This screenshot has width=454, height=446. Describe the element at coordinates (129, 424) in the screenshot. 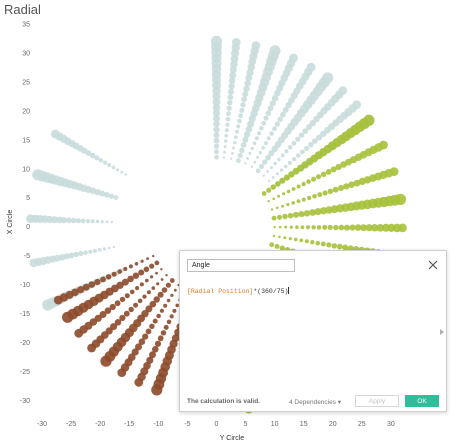

I see `x-tick-label: -15` at that location.